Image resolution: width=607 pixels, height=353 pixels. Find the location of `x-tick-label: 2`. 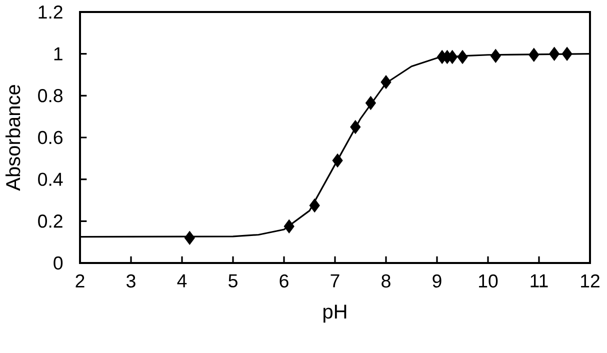

x-tick-label: 2 is located at coordinates (80, 281).